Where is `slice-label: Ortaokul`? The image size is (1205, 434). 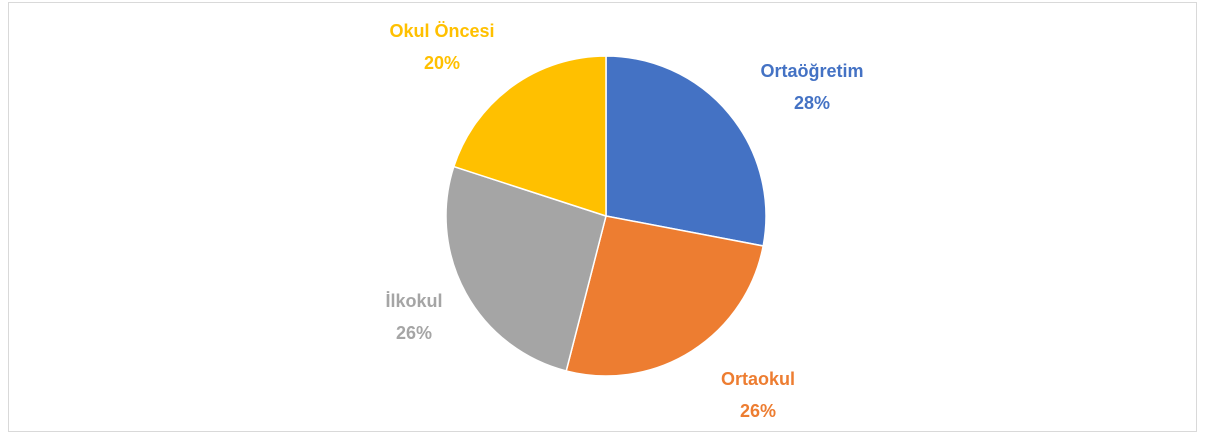
slice-label: Ortaokul is located at coordinates (758, 379).